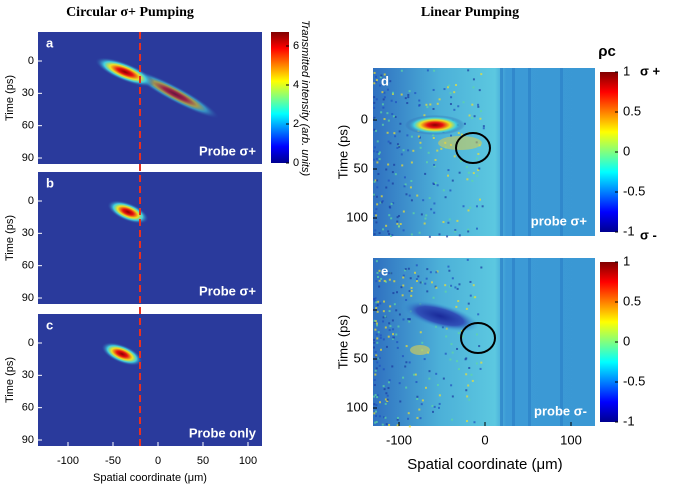  What do you see at coordinates (296, 124) in the screenshot?
I see `colorbar-tick-label: 2` at bounding box center [296, 124].